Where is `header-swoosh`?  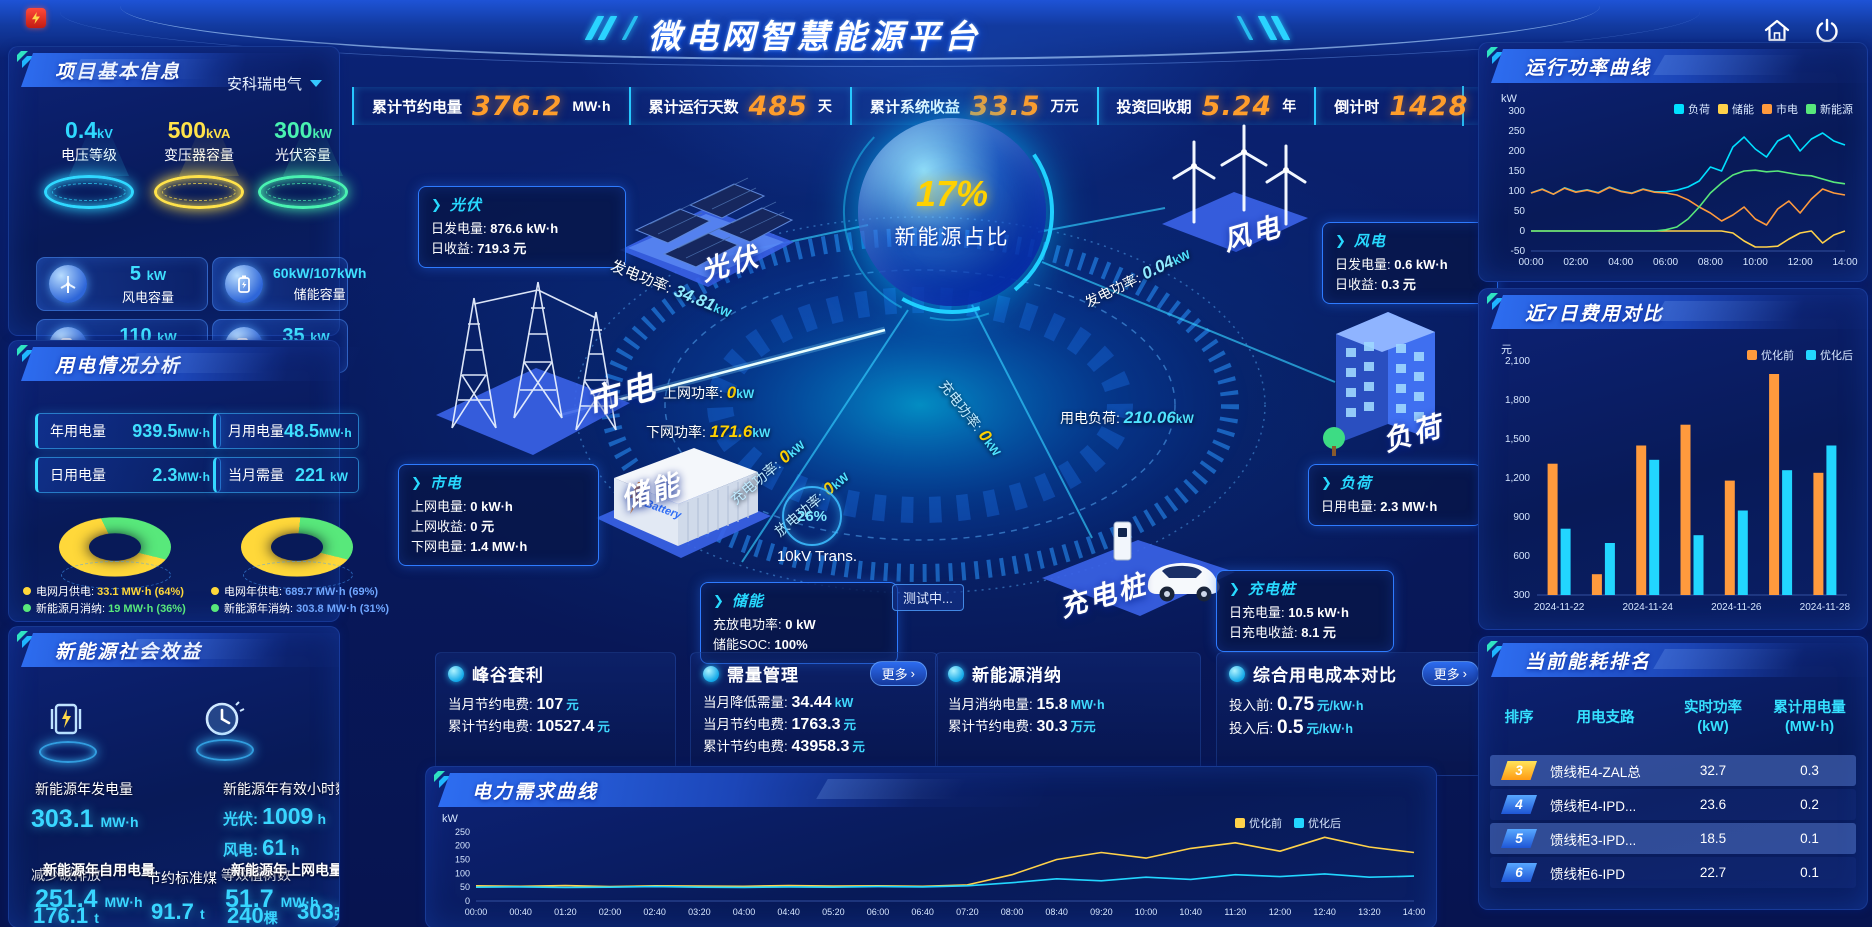 header-swoosh is located at coordinates (880, 39).